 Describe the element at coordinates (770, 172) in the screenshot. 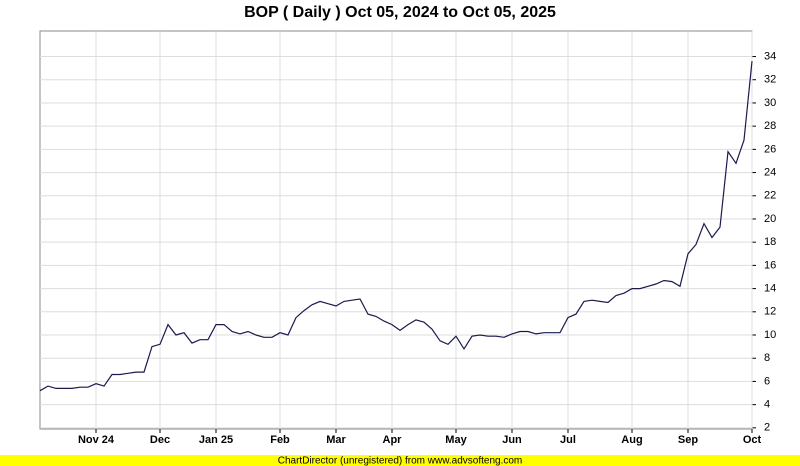

I see `y-tick-label: 24` at that location.